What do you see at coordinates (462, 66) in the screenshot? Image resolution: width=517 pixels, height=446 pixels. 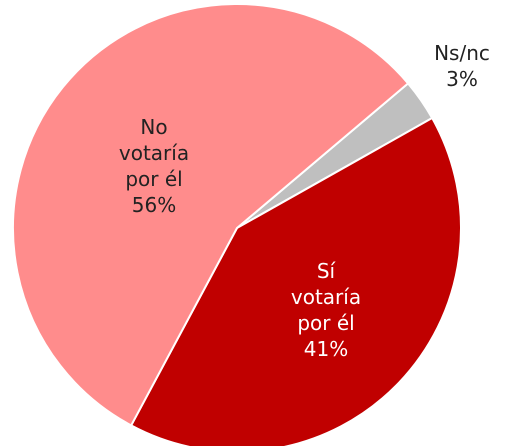 I see `slice-label: Ns/nc 3%` at bounding box center [462, 66].